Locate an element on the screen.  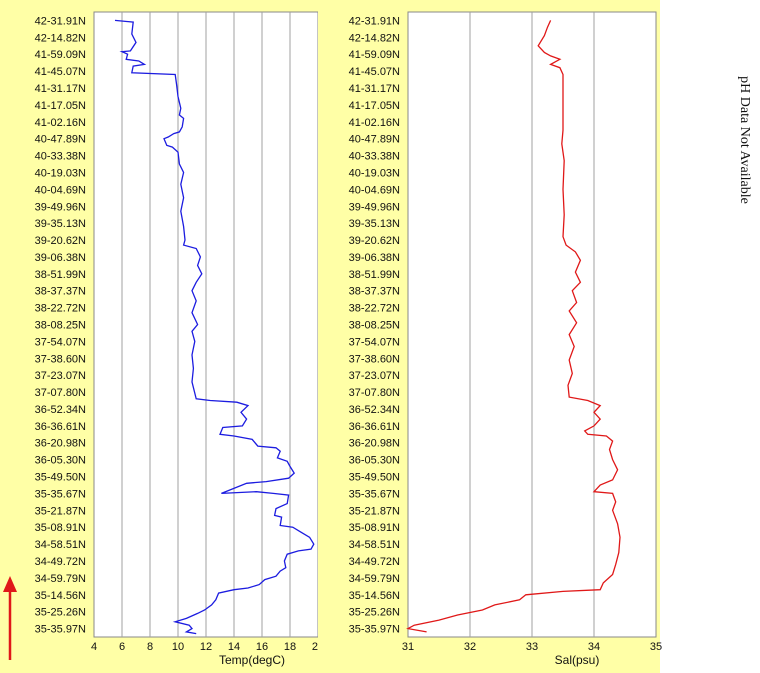
temperature-y-tick-label: 35-14.56N is located at coordinates (60, 596).